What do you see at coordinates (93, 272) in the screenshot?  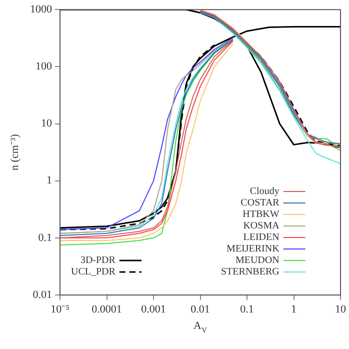 I see `legend-label: UCL_PDR` at bounding box center [93, 272].